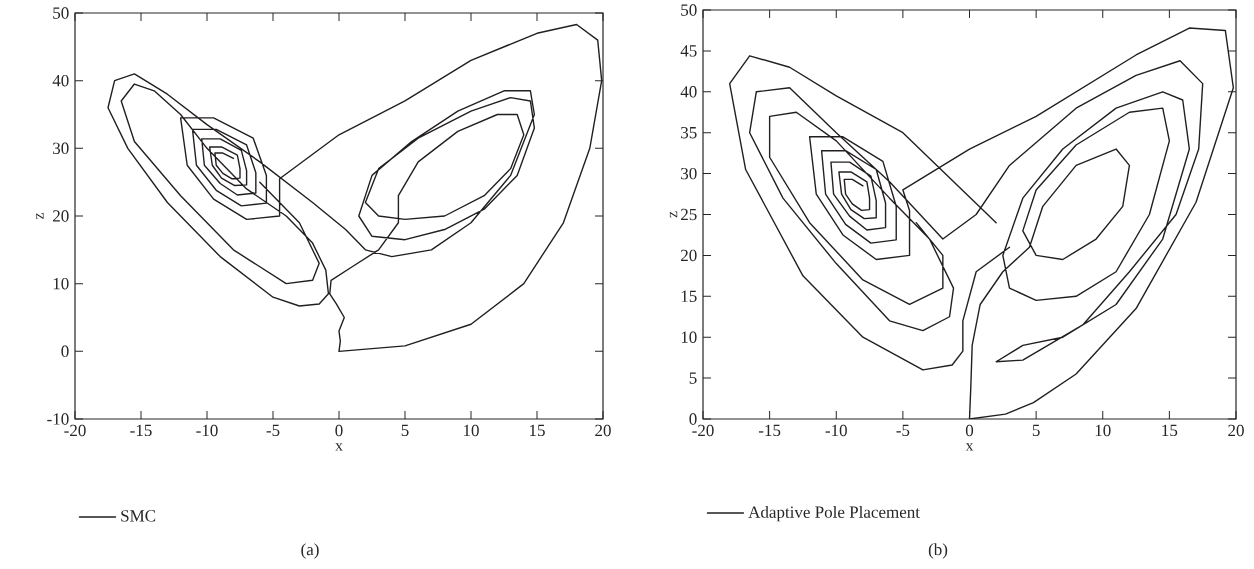  What do you see at coordinates (938, 551) in the screenshot?
I see `text: (b)` at bounding box center [938, 551].